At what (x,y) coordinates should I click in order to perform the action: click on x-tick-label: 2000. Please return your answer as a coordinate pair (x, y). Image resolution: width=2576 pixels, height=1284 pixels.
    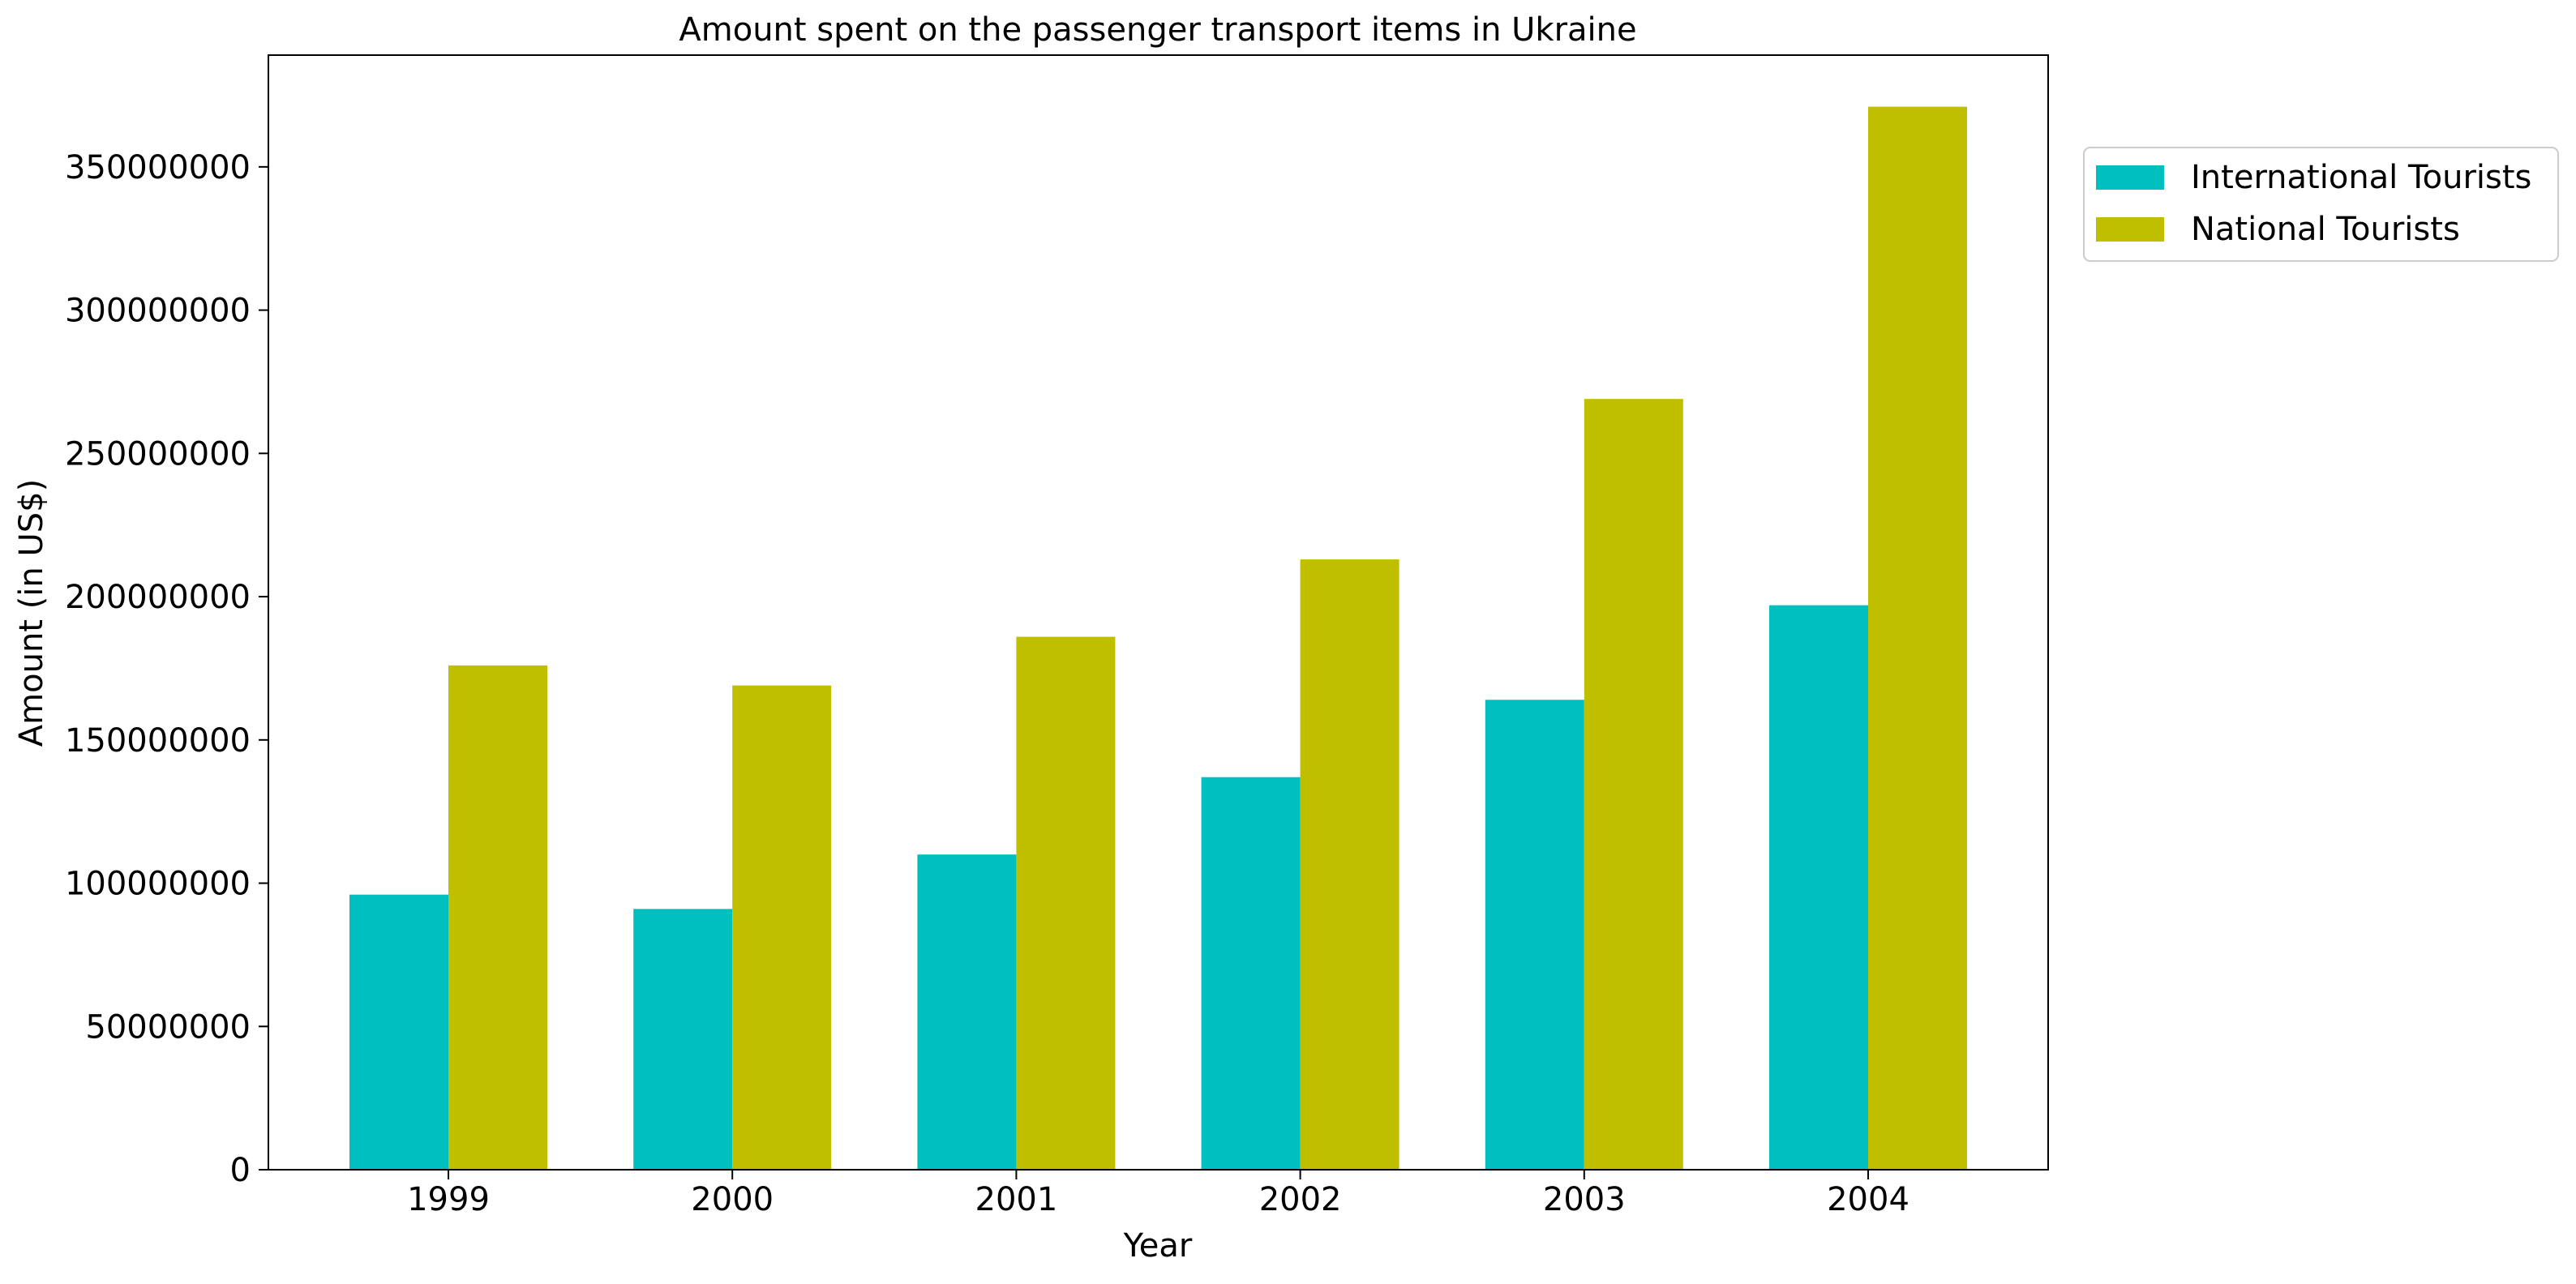
    Looking at the image, I should click on (732, 1199).